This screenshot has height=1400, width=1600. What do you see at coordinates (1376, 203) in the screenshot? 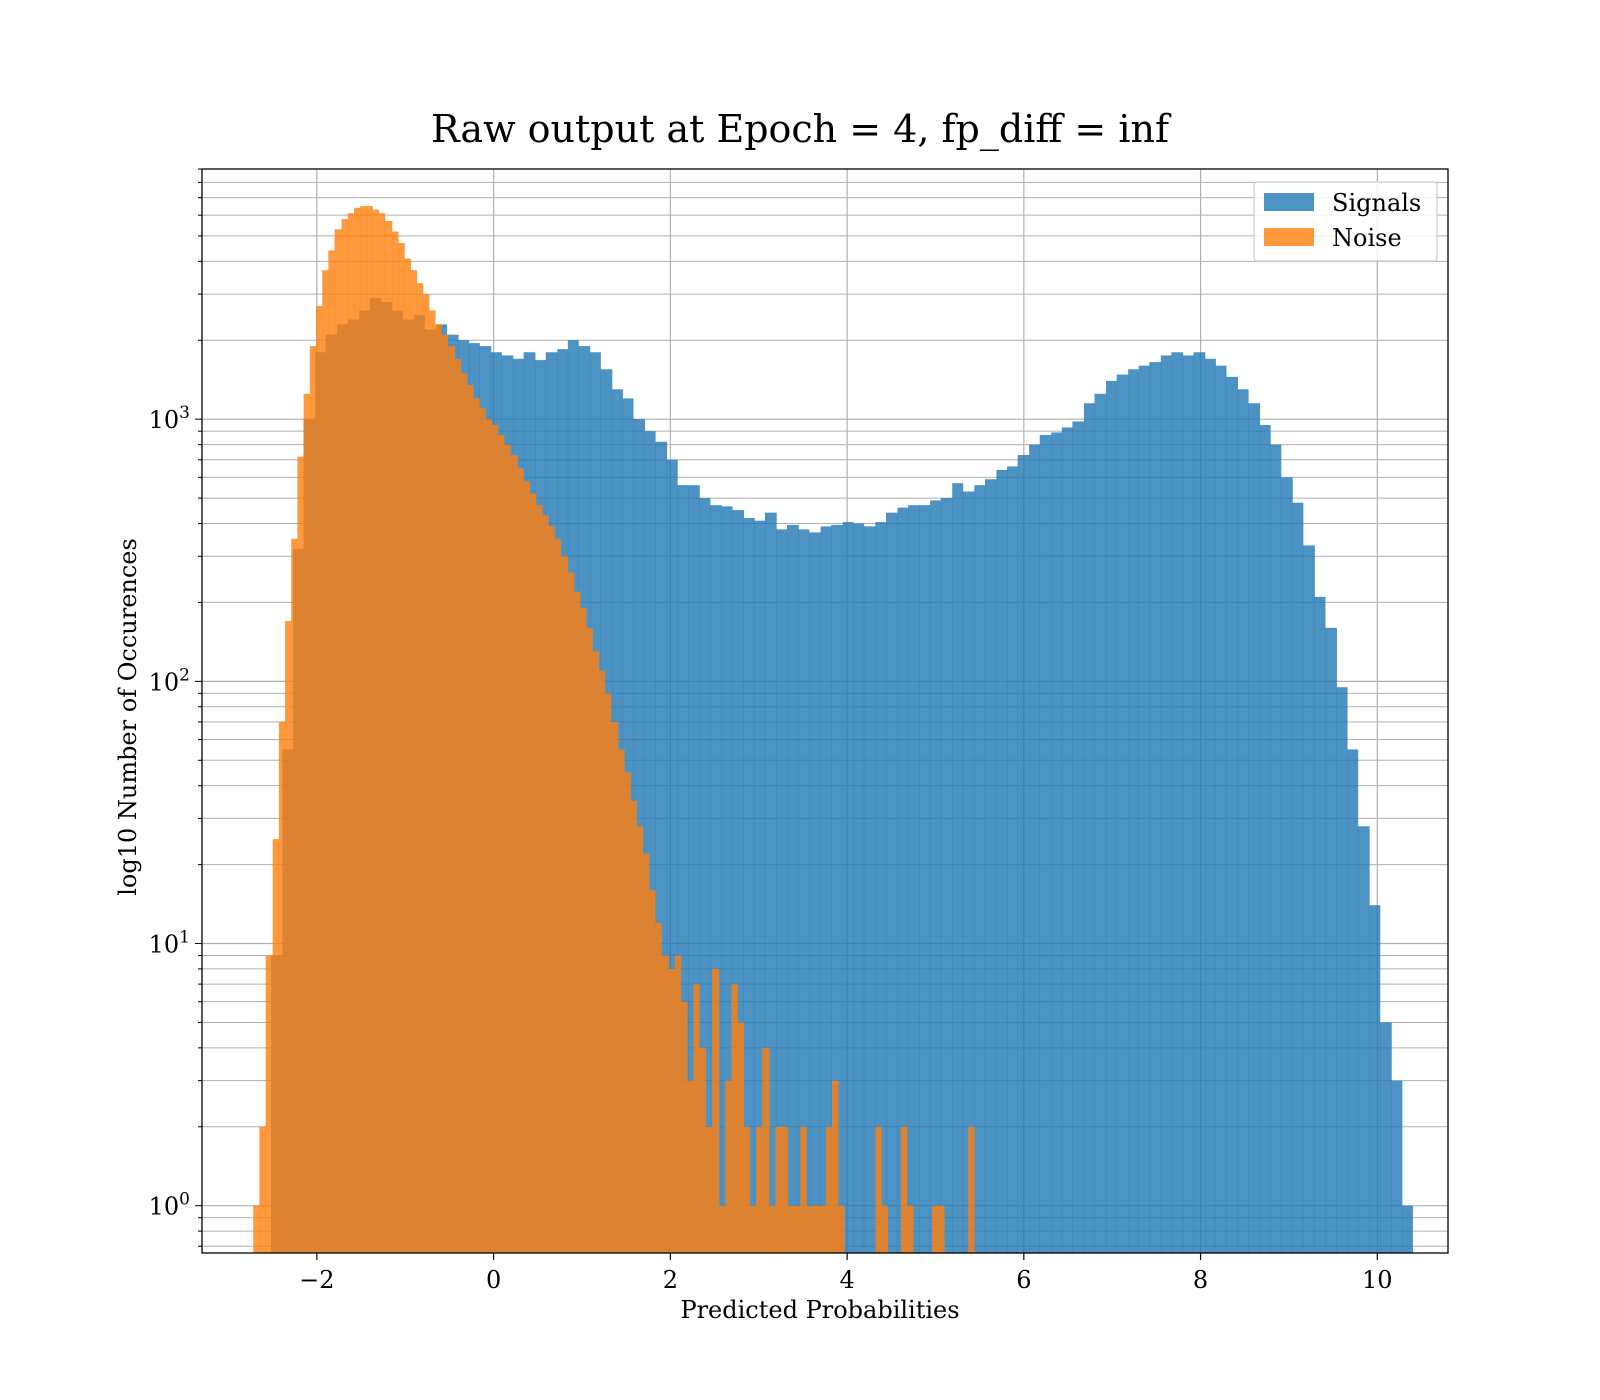
I see `legend-label-signals: Signals` at bounding box center [1376, 203].